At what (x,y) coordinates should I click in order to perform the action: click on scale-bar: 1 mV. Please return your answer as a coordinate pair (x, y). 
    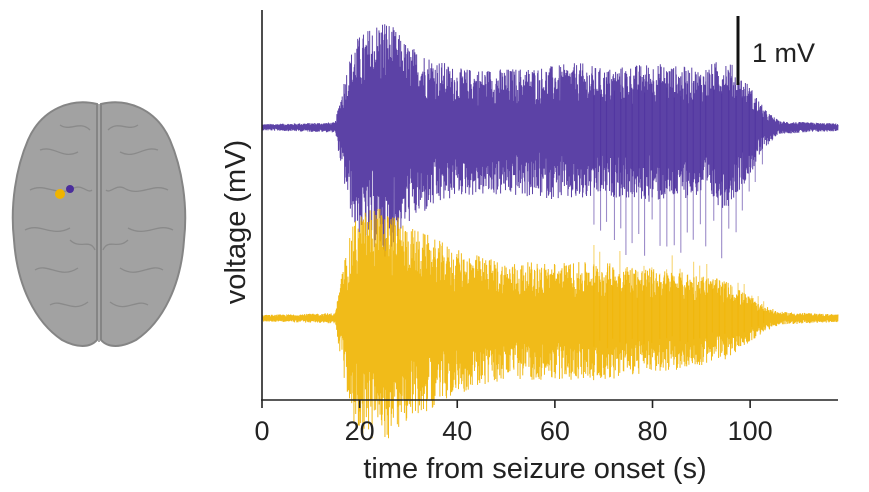
    Looking at the image, I should click on (775, 50).